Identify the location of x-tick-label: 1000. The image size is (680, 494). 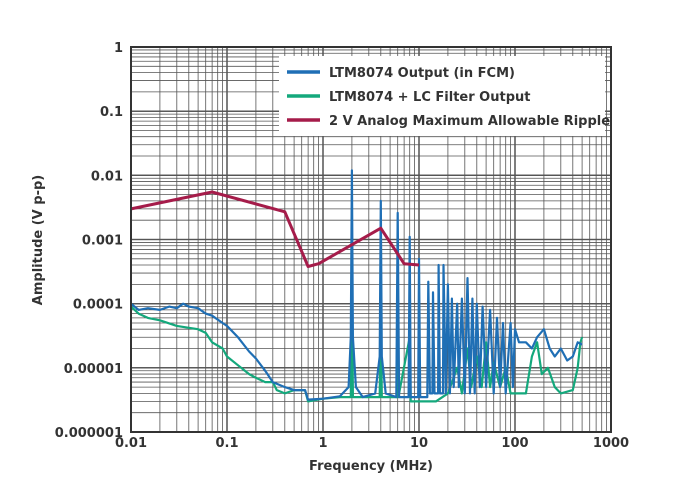
(611, 443).